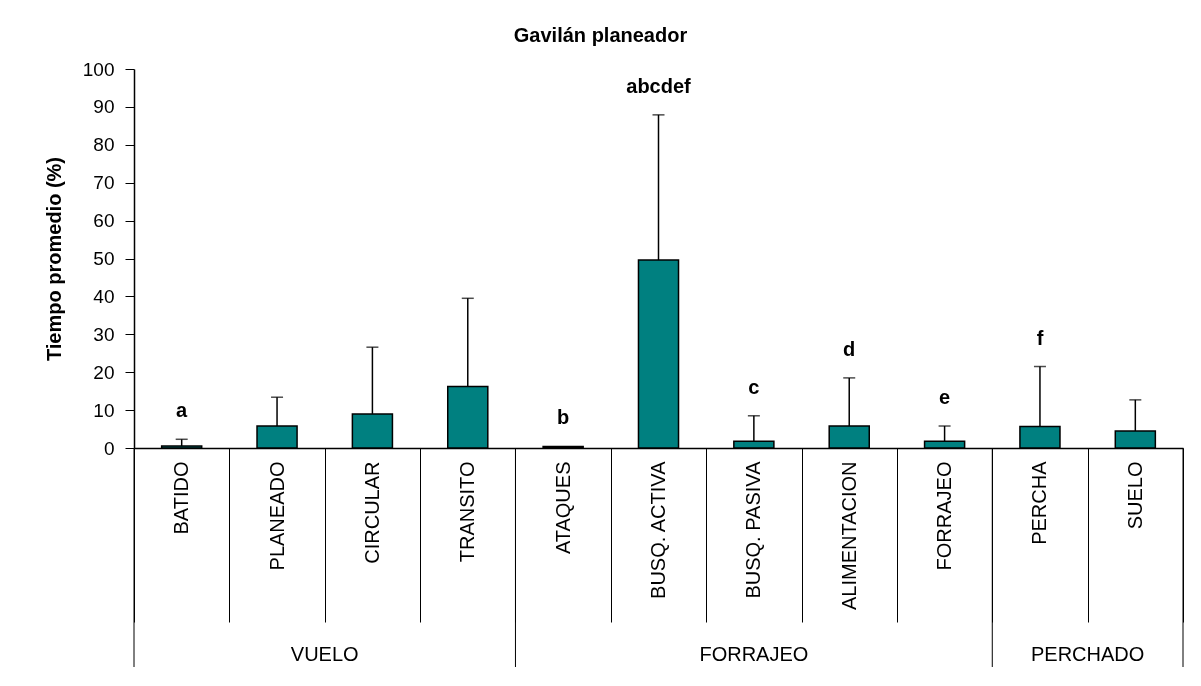 The height and width of the screenshot is (686, 1201). I want to click on x-tick-label: CIRCULAR, so click(371, 512).